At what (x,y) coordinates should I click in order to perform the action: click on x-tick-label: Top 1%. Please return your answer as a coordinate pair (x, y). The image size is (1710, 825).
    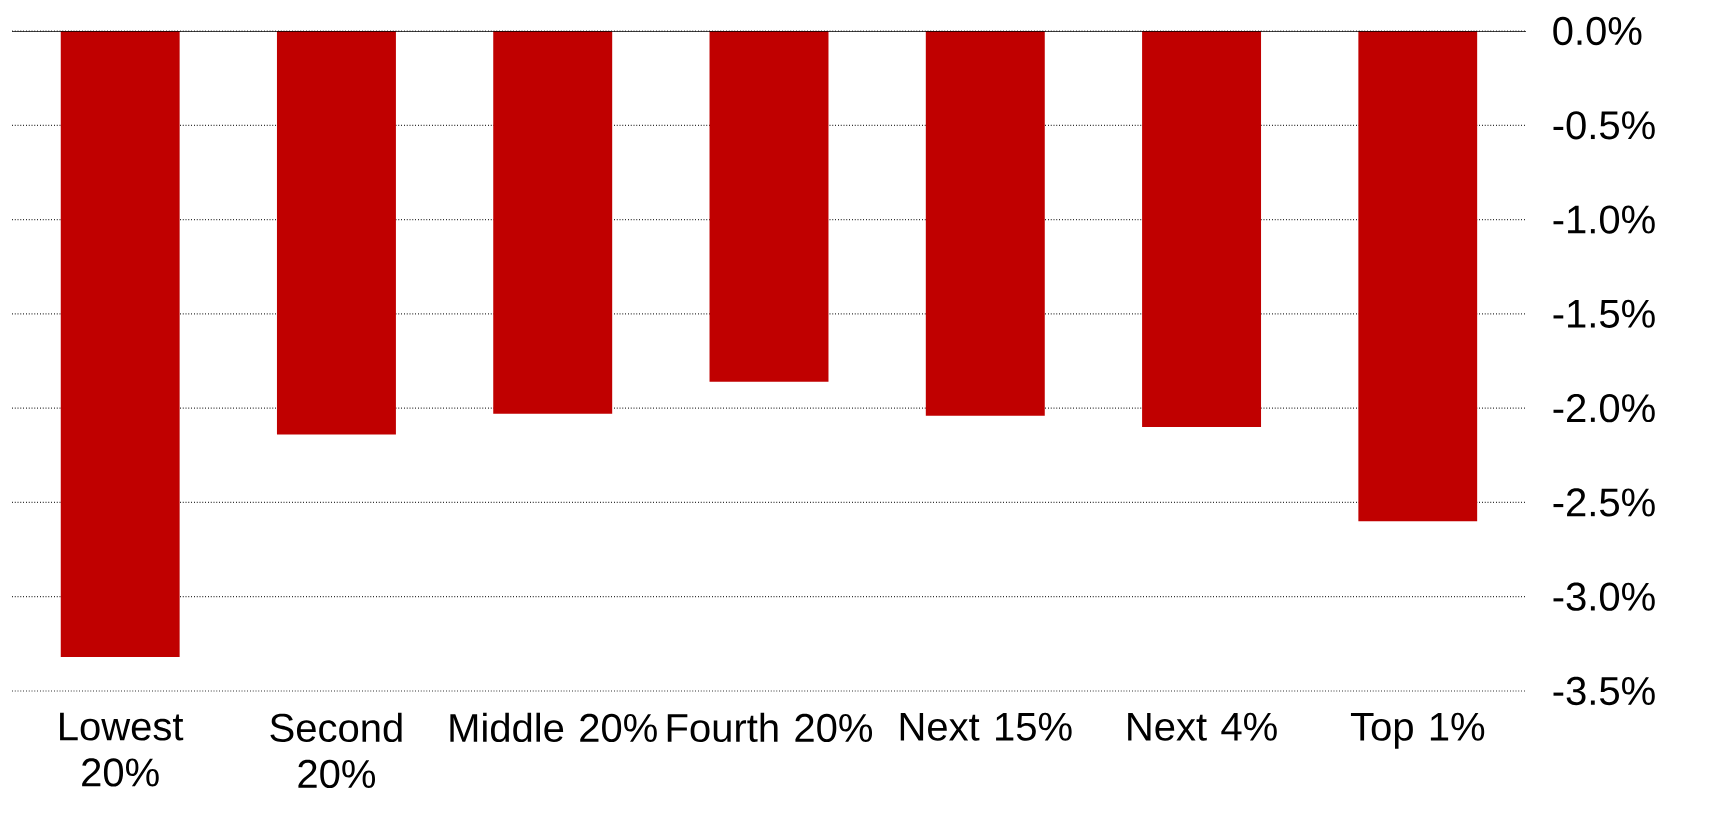
    Looking at the image, I should click on (1417, 730).